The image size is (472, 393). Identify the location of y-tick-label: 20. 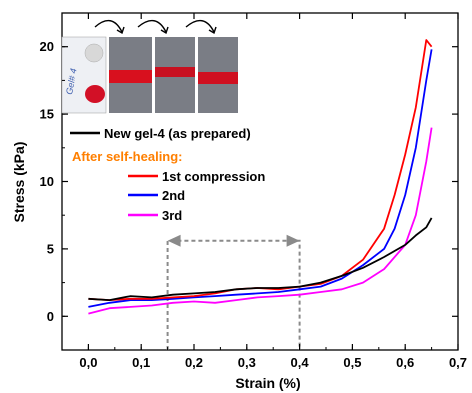
(47, 46).